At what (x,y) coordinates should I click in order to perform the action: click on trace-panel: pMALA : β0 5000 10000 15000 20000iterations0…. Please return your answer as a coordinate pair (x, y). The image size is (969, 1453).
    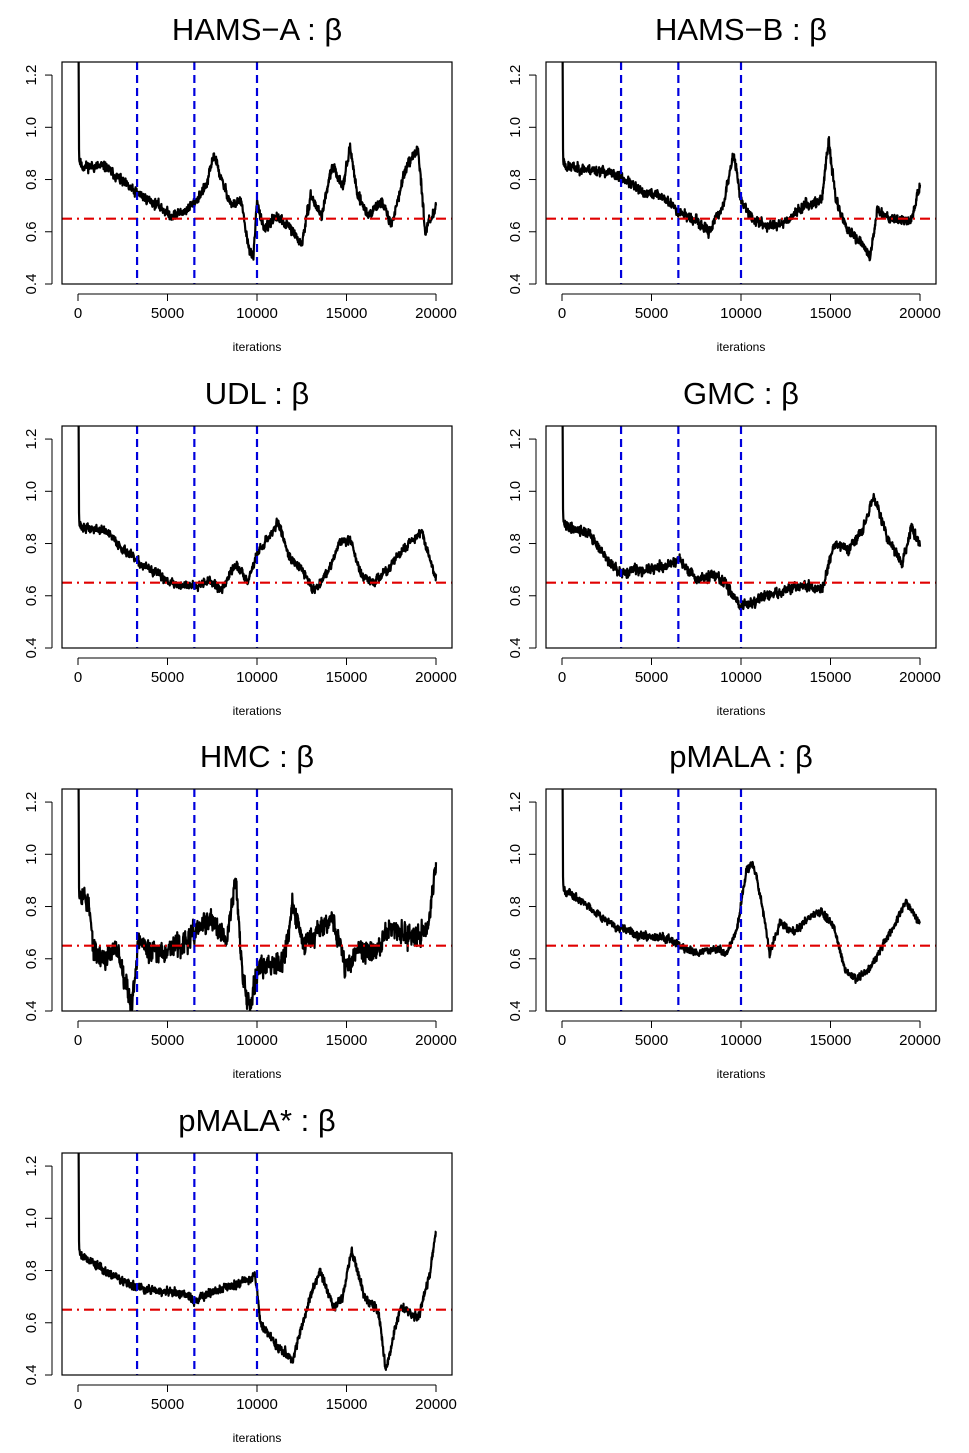
    Looking at the image, I should click on (724, 910).